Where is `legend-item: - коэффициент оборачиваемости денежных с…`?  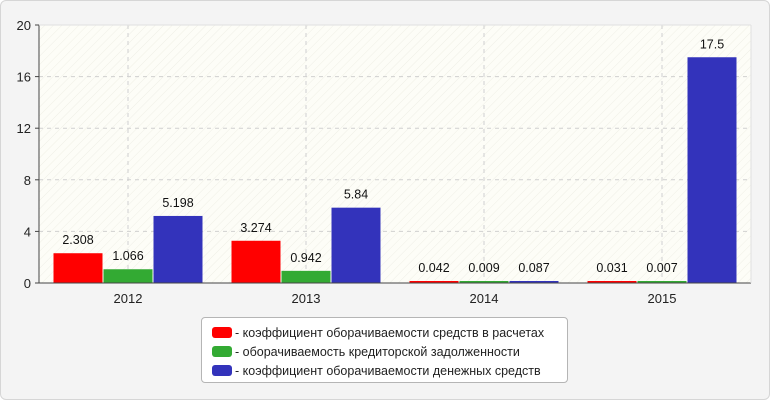
legend-item: - коэффициент оборачиваемости денежных с… is located at coordinates (389, 370).